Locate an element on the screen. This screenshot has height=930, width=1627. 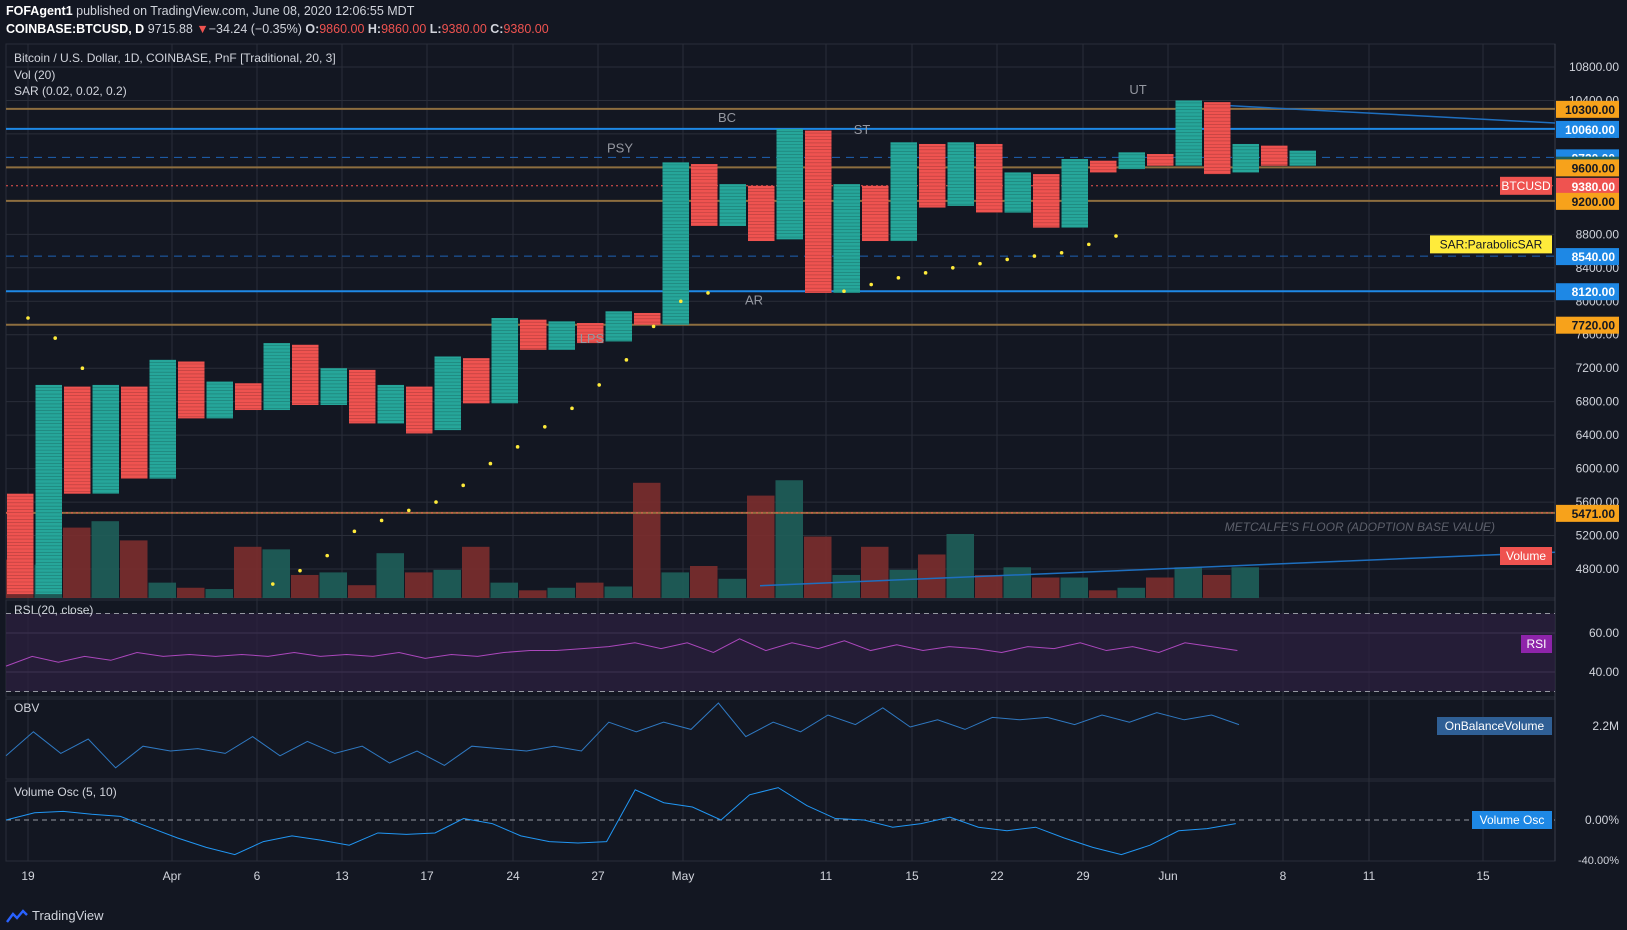
metcalfe-floor-label: METCALFE'S FLOOR (ADOPTION BASE VALUE) is located at coordinates (1360, 527).